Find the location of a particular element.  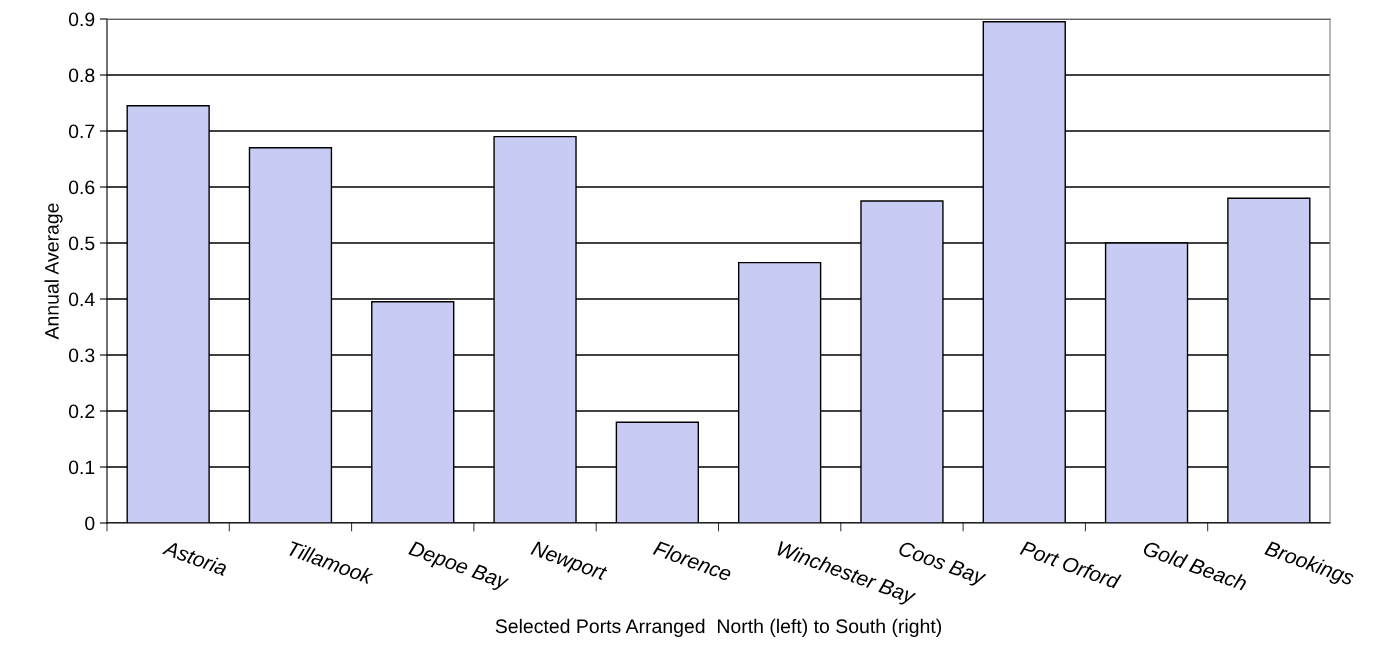

y-tick-label: 0.1 is located at coordinates (81, 467).